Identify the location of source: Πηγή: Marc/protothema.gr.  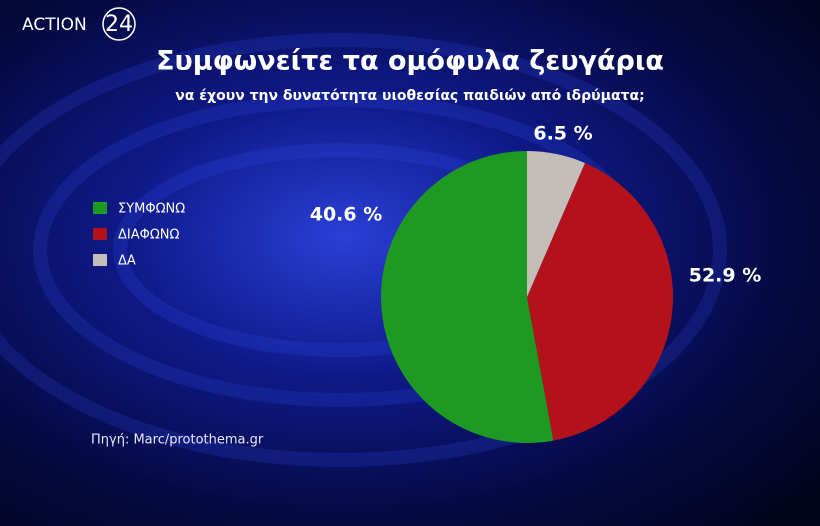
(177, 440).